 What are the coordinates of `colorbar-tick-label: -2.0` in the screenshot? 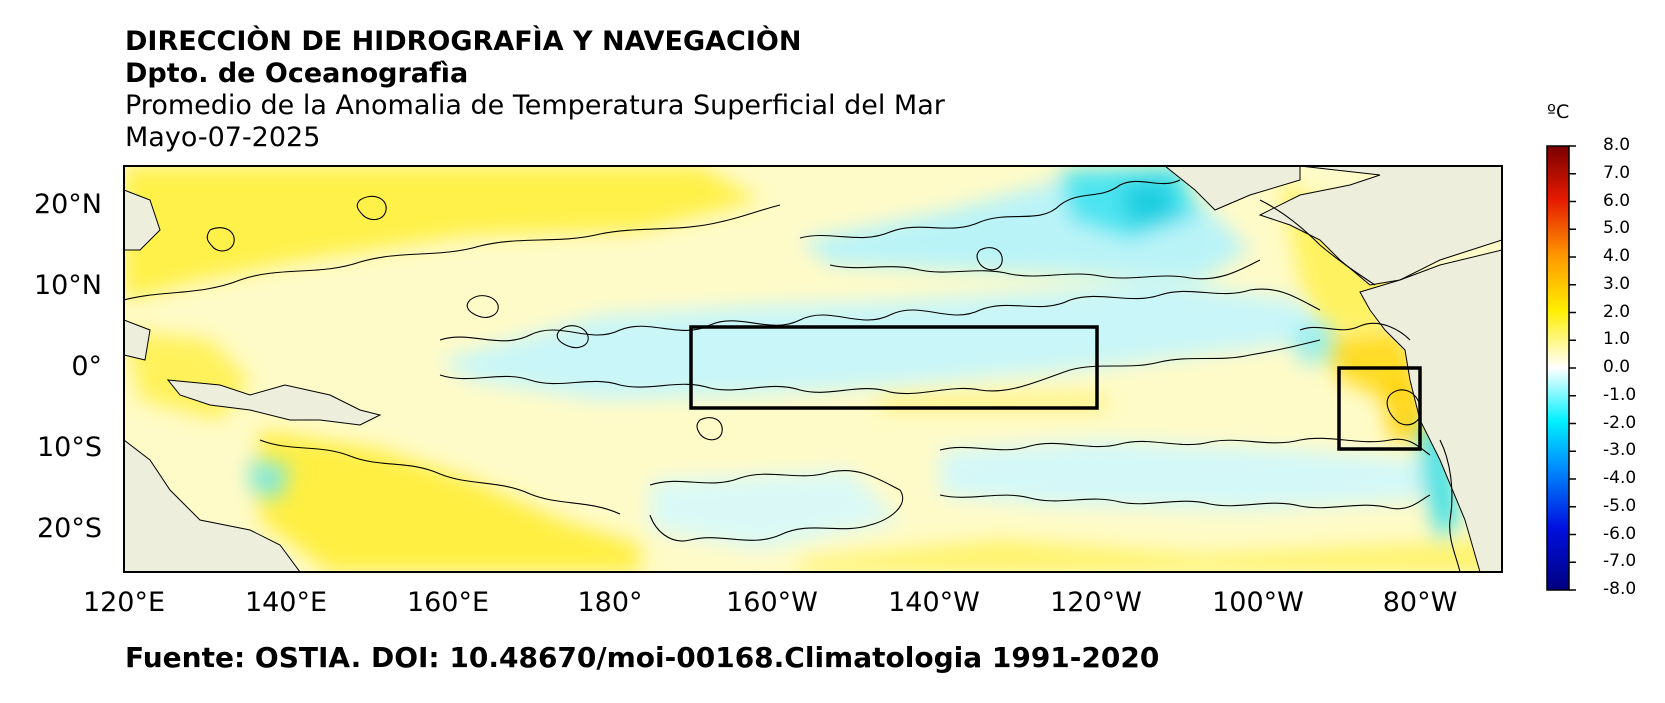 It's located at (1620, 422).